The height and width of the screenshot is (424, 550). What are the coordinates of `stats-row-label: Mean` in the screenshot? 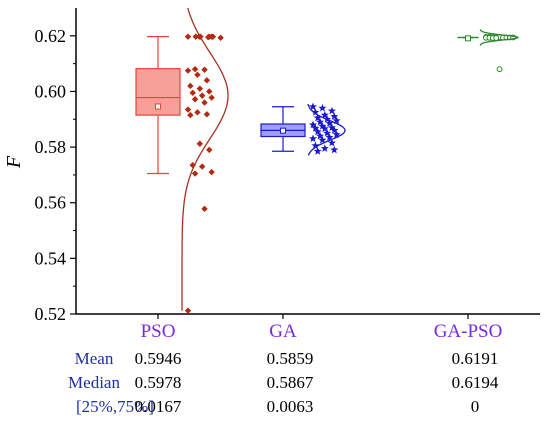 It's located at (94, 358).